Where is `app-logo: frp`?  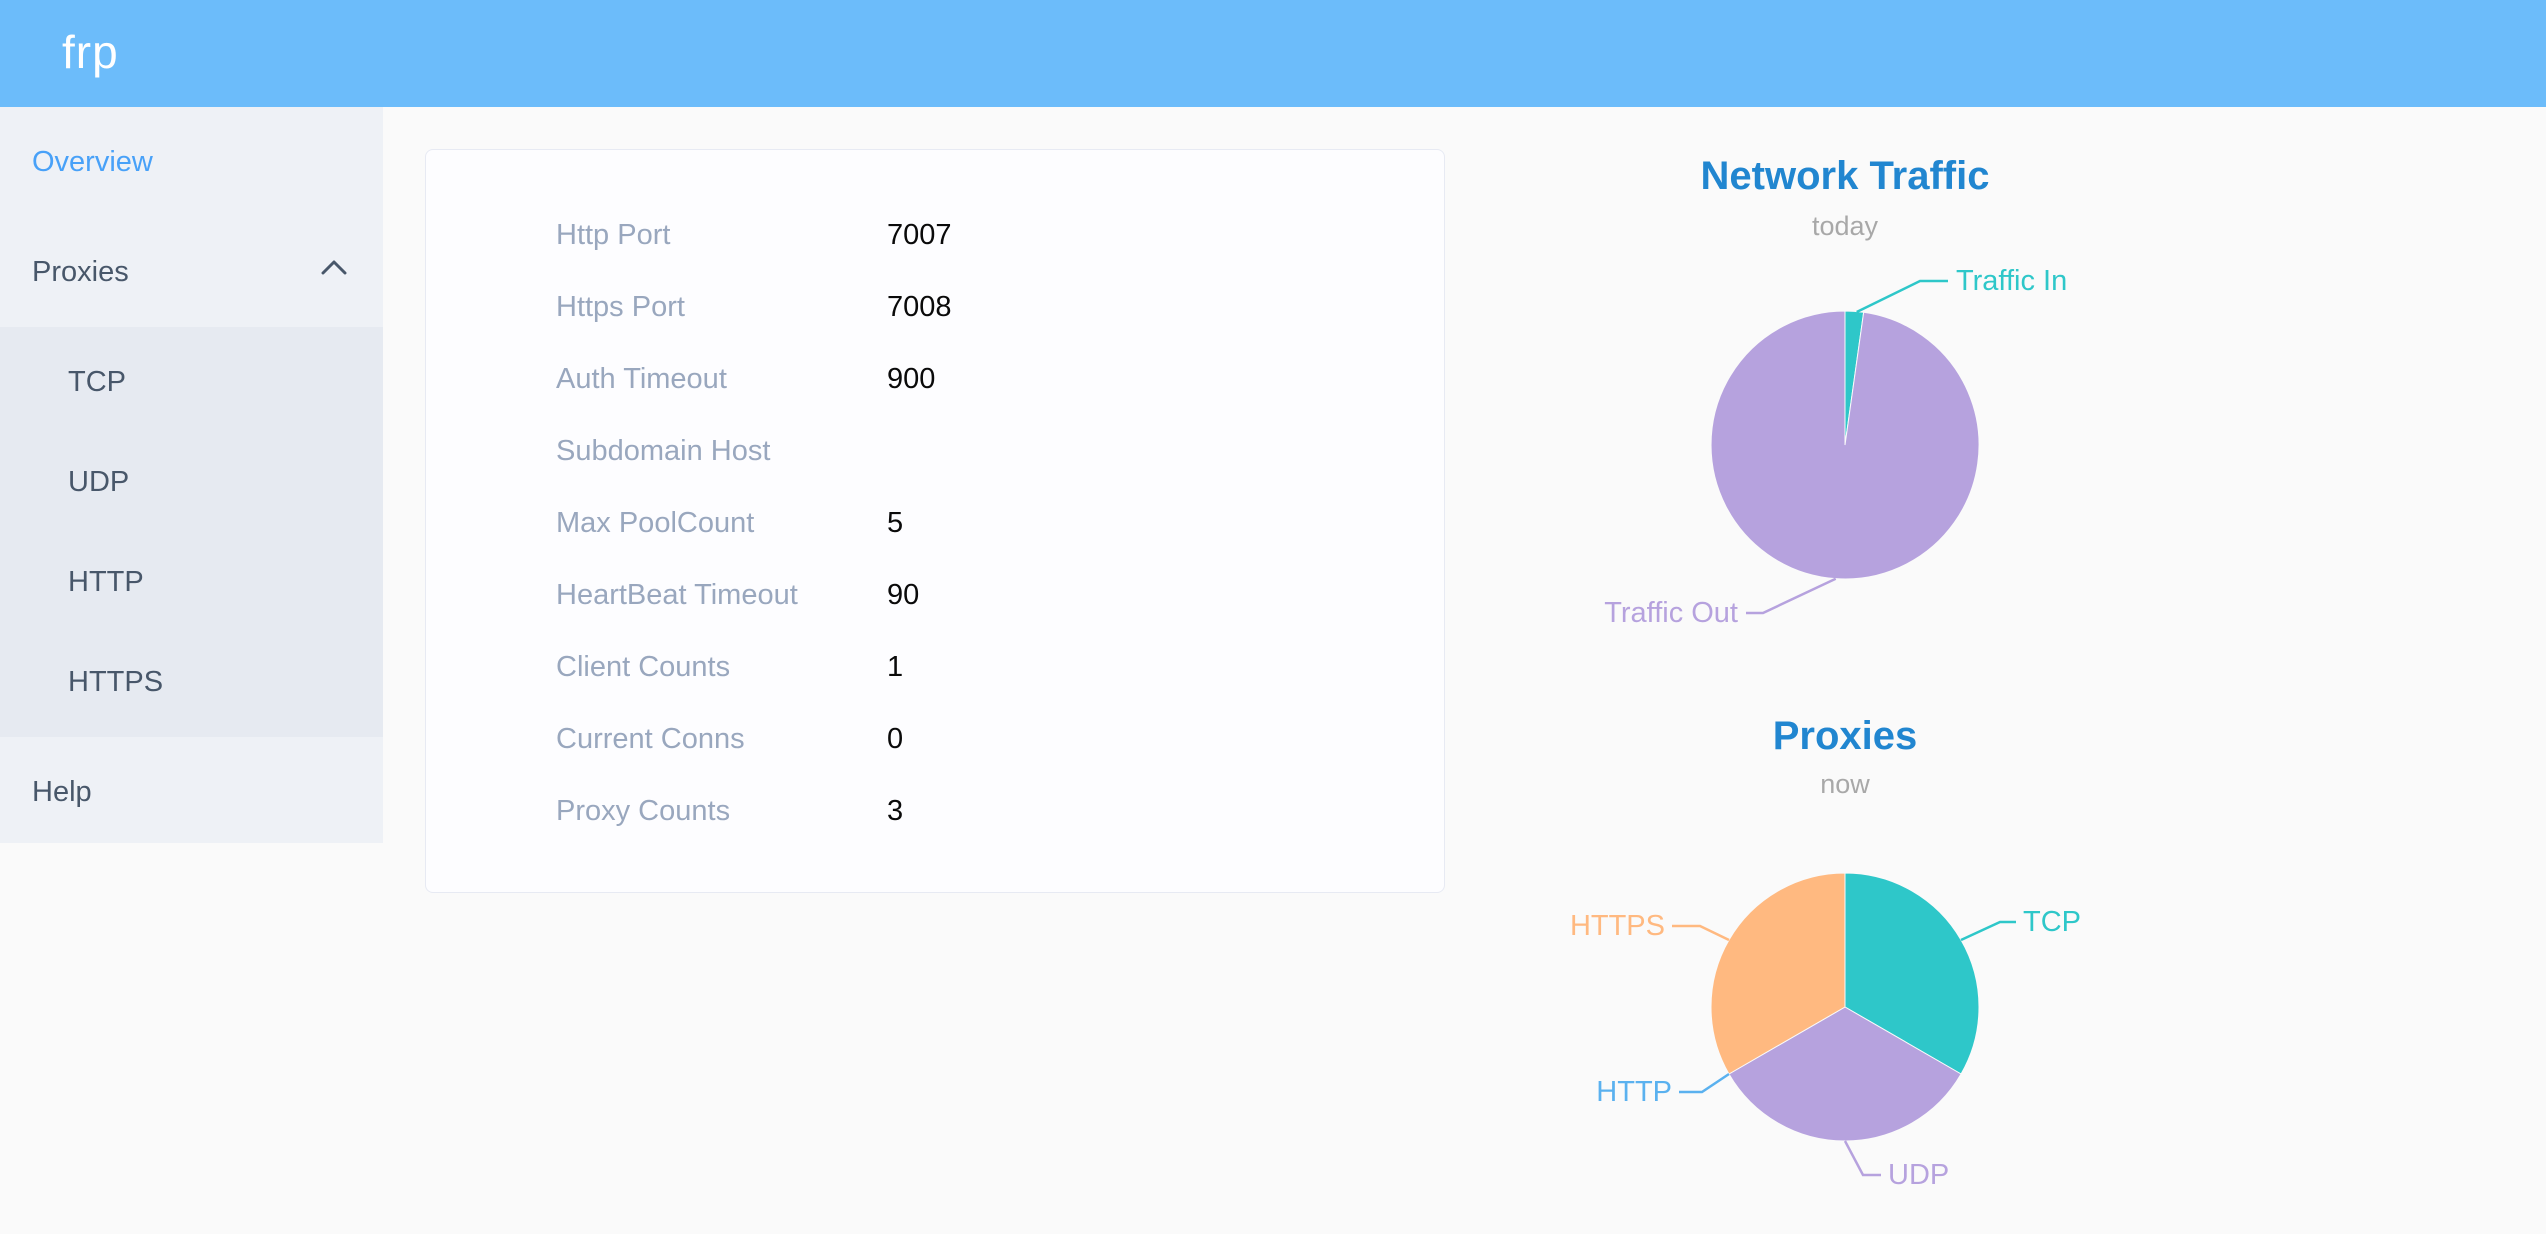 app-logo: frp is located at coordinates (90, 52).